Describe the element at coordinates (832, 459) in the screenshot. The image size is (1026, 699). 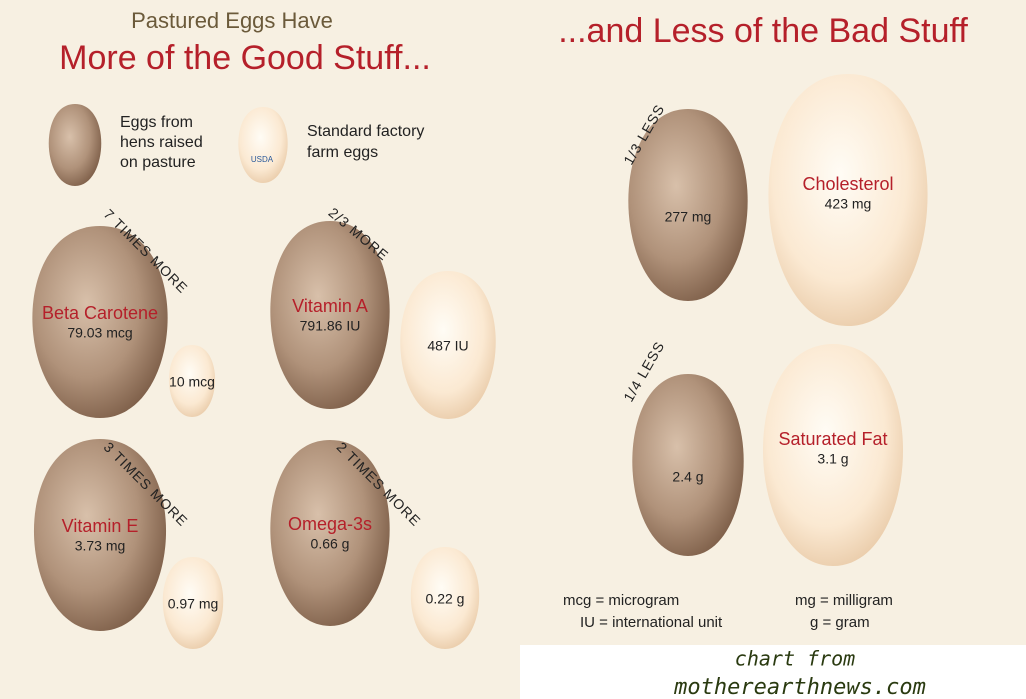
I see `factory-value: 3.1 g` at that location.